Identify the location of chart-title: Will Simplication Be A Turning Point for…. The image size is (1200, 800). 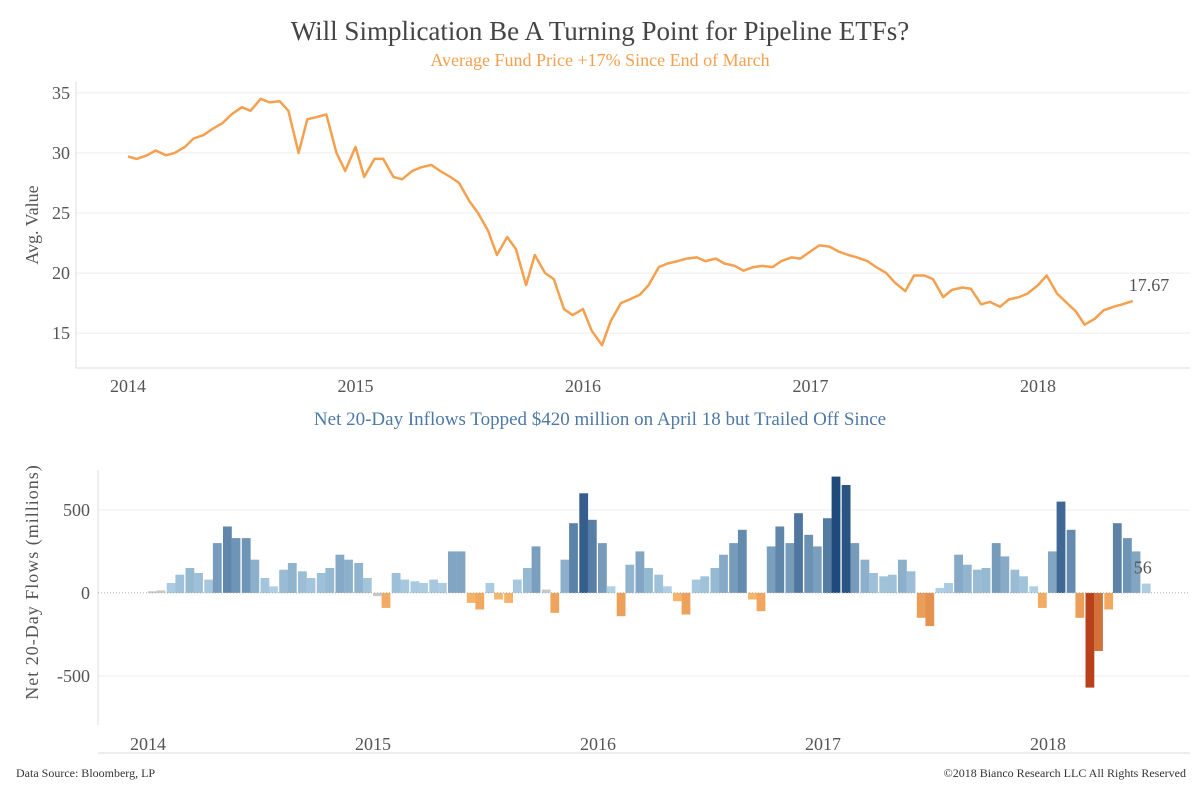
(600, 31).